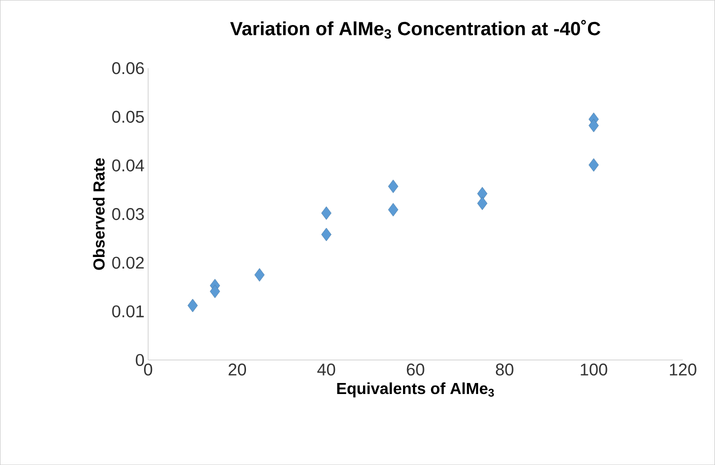  I want to click on y-tick-label: 0.05, so click(128, 116).